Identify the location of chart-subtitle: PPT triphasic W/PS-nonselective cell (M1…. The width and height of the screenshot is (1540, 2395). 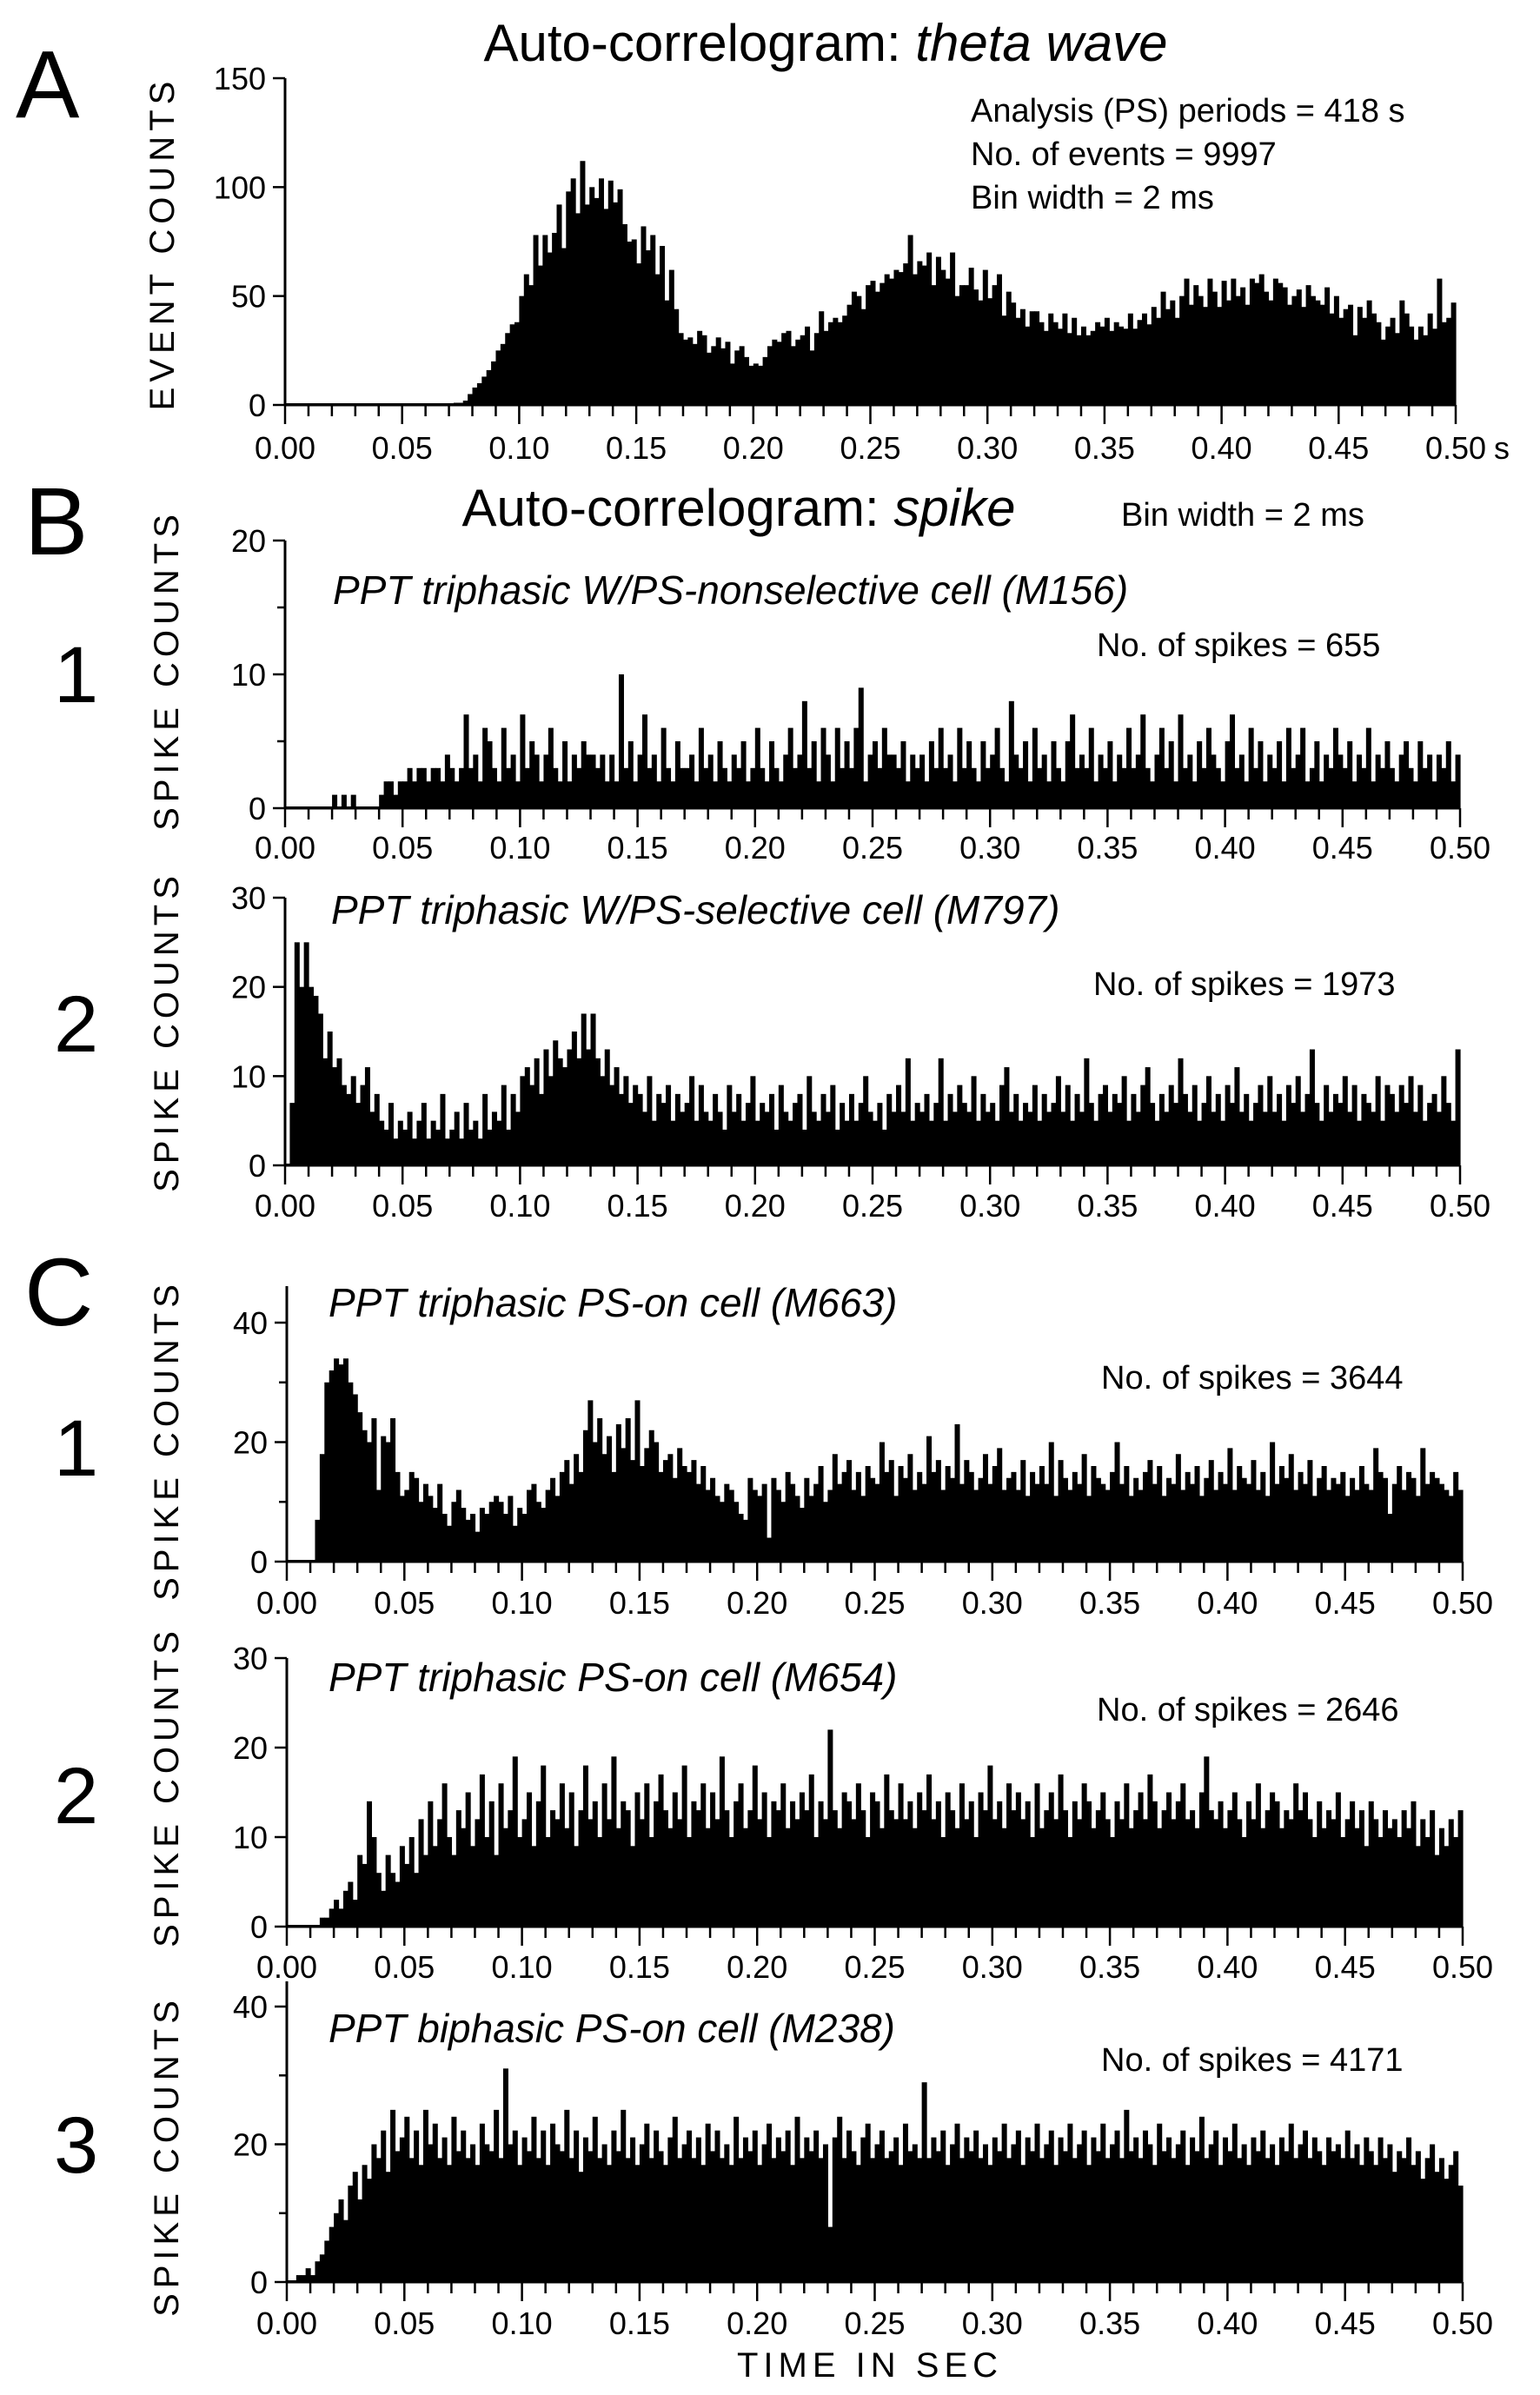
(730, 590).